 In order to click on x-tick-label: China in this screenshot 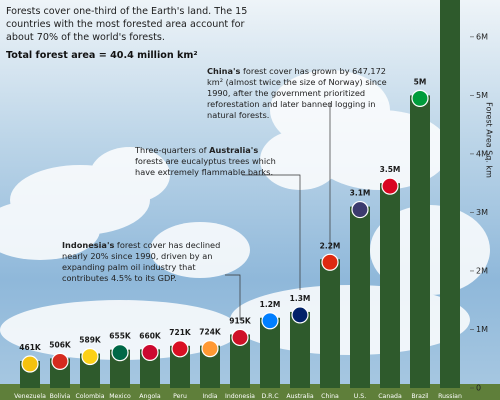, I will do `click(330, 396)`.